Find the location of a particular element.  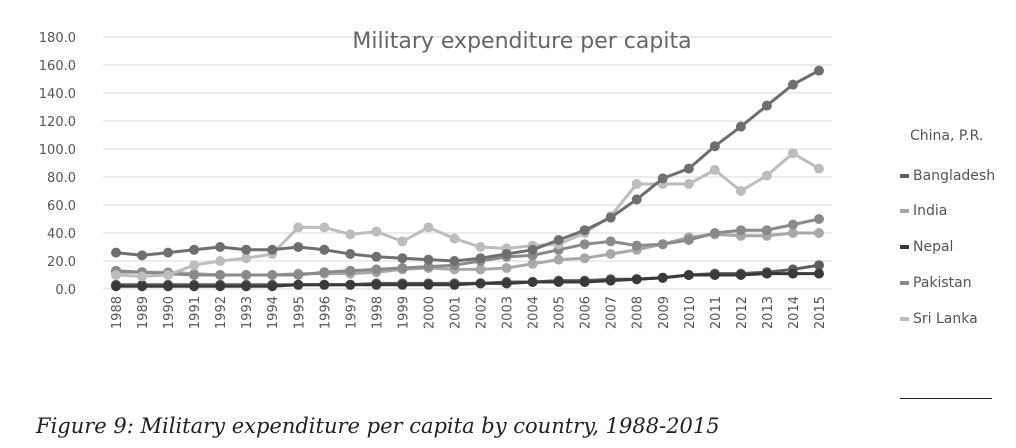

legend-item-sri-lanka: Sri Lanka is located at coordinates (939, 319).